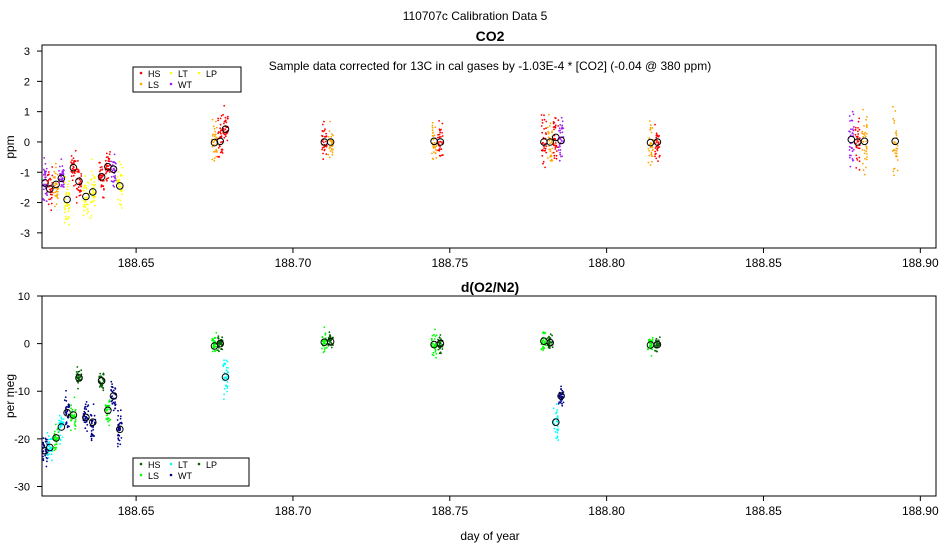  I want to click on y-tick-label: -2, so click(25, 204).